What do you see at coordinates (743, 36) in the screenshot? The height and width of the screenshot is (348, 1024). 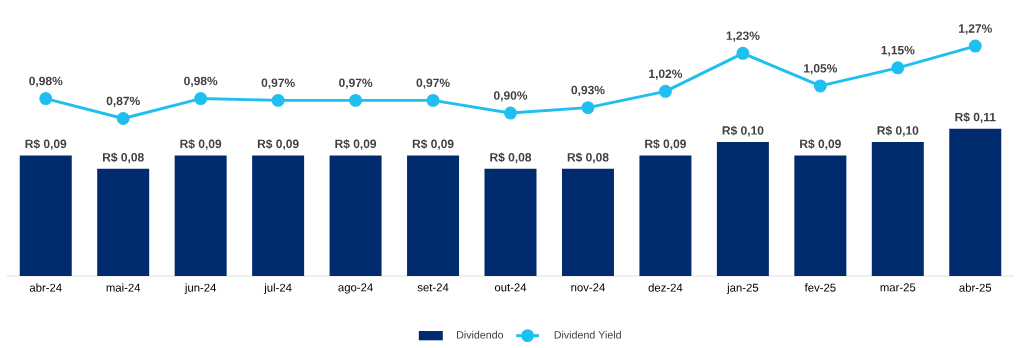 I see `data-label: 1,23%` at bounding box center [743, 36].